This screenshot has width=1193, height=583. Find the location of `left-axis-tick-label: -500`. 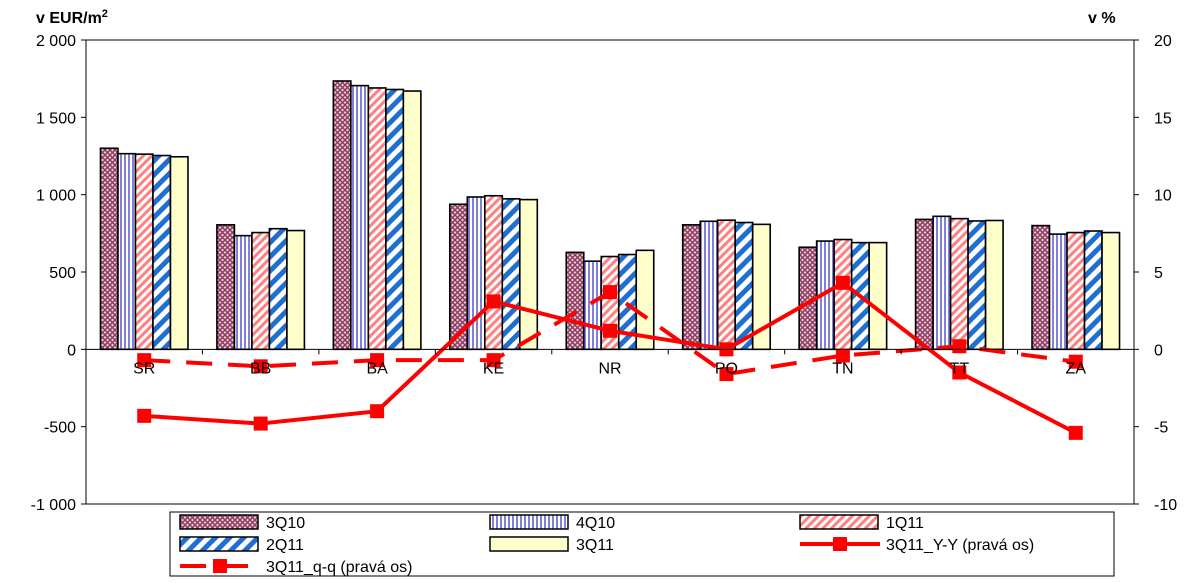

left-axis-tick-label: -500 is located at coordinates (60, 428).